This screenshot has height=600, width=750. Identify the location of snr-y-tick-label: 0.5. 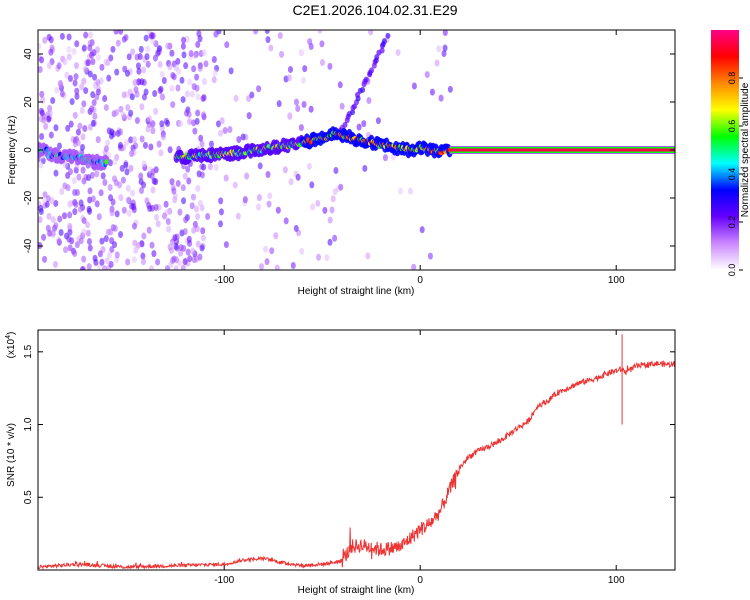
(28, 497).